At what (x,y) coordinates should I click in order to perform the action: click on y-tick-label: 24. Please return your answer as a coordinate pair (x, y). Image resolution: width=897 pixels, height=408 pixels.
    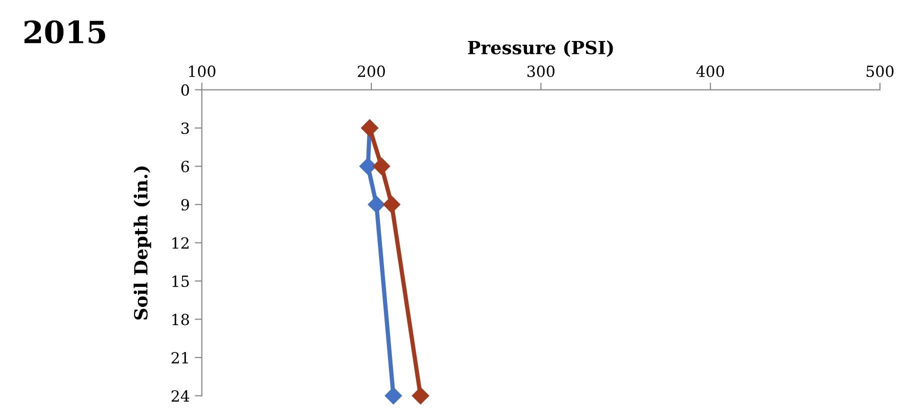
    Looking at the image, I should click on (181, 396).